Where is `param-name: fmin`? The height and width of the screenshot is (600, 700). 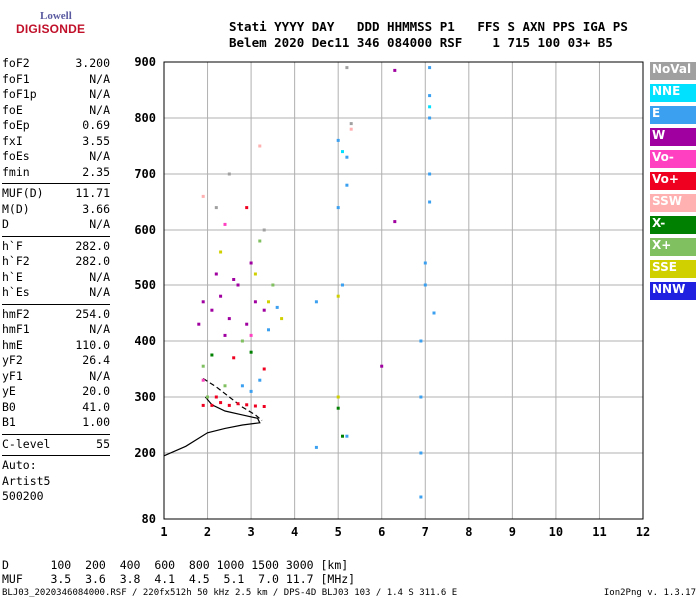
param-name: fmin is located at coordinates (16, 171).